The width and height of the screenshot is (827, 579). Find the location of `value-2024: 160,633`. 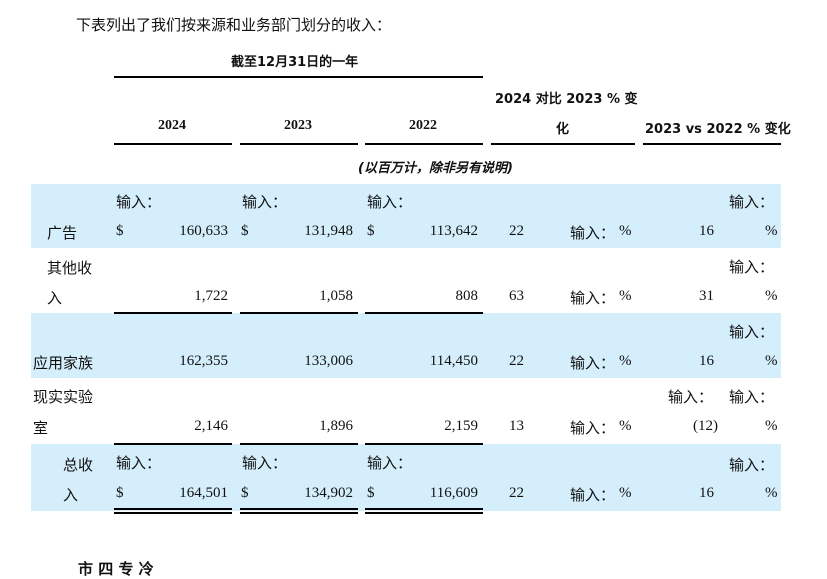

value-2024: 160,633 is located at coordinates (203, 231).